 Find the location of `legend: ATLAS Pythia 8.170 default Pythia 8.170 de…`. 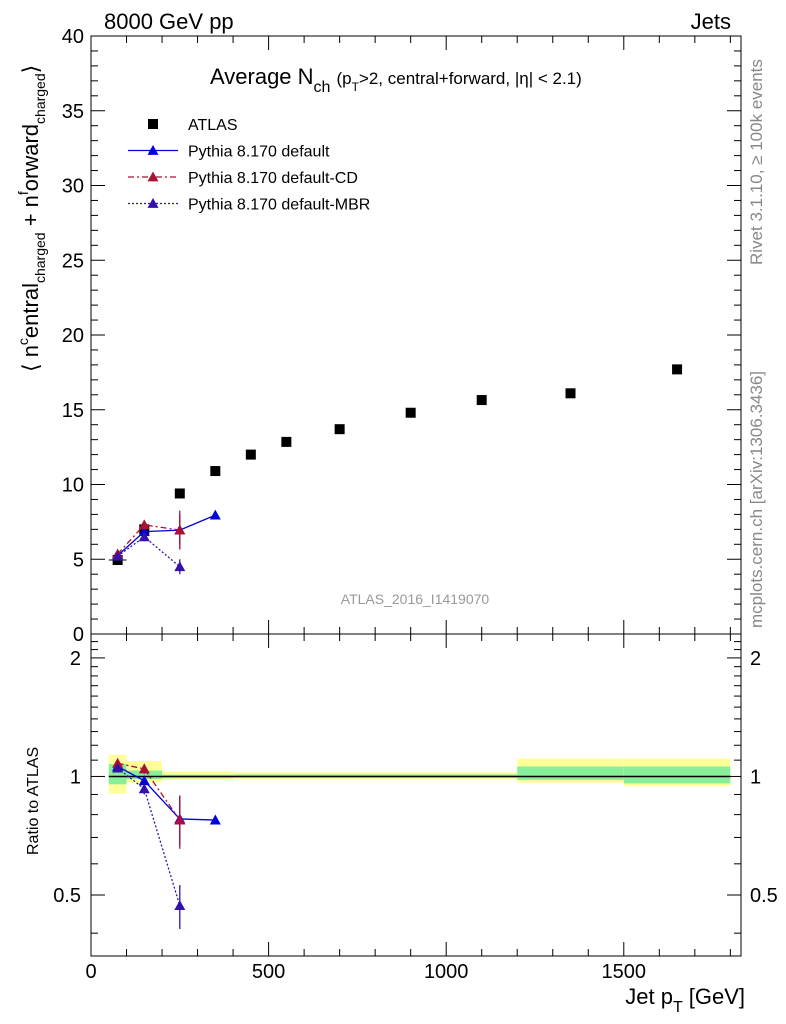

legend: ATLAS Pythia 8.170 default Pythia 8.170 de… is located at coordinates (249, 165).